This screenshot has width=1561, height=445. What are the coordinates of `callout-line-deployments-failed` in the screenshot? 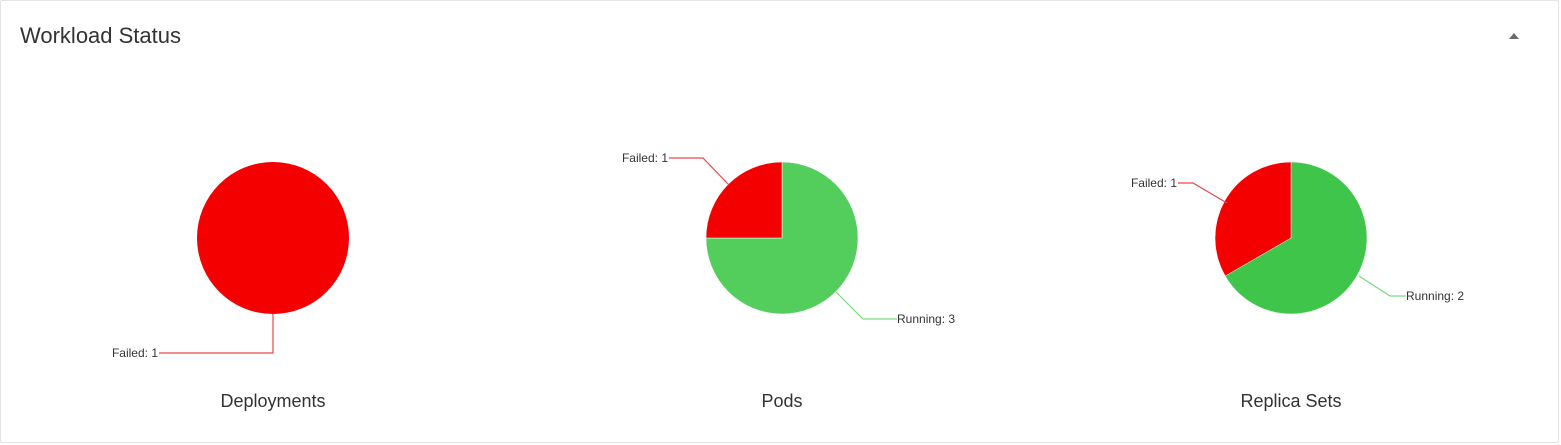 It's located at (216, 334).